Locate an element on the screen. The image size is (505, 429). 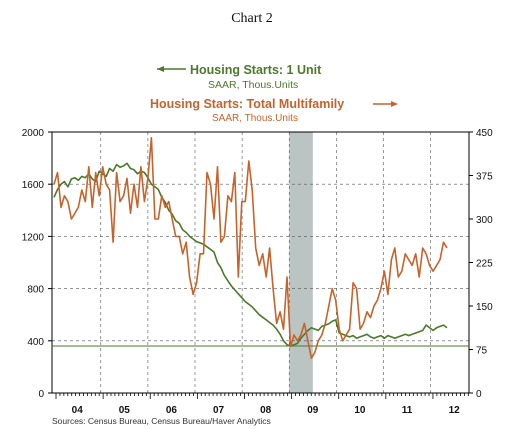
x-tick-label: 11 is located at coordinates (407, 410).